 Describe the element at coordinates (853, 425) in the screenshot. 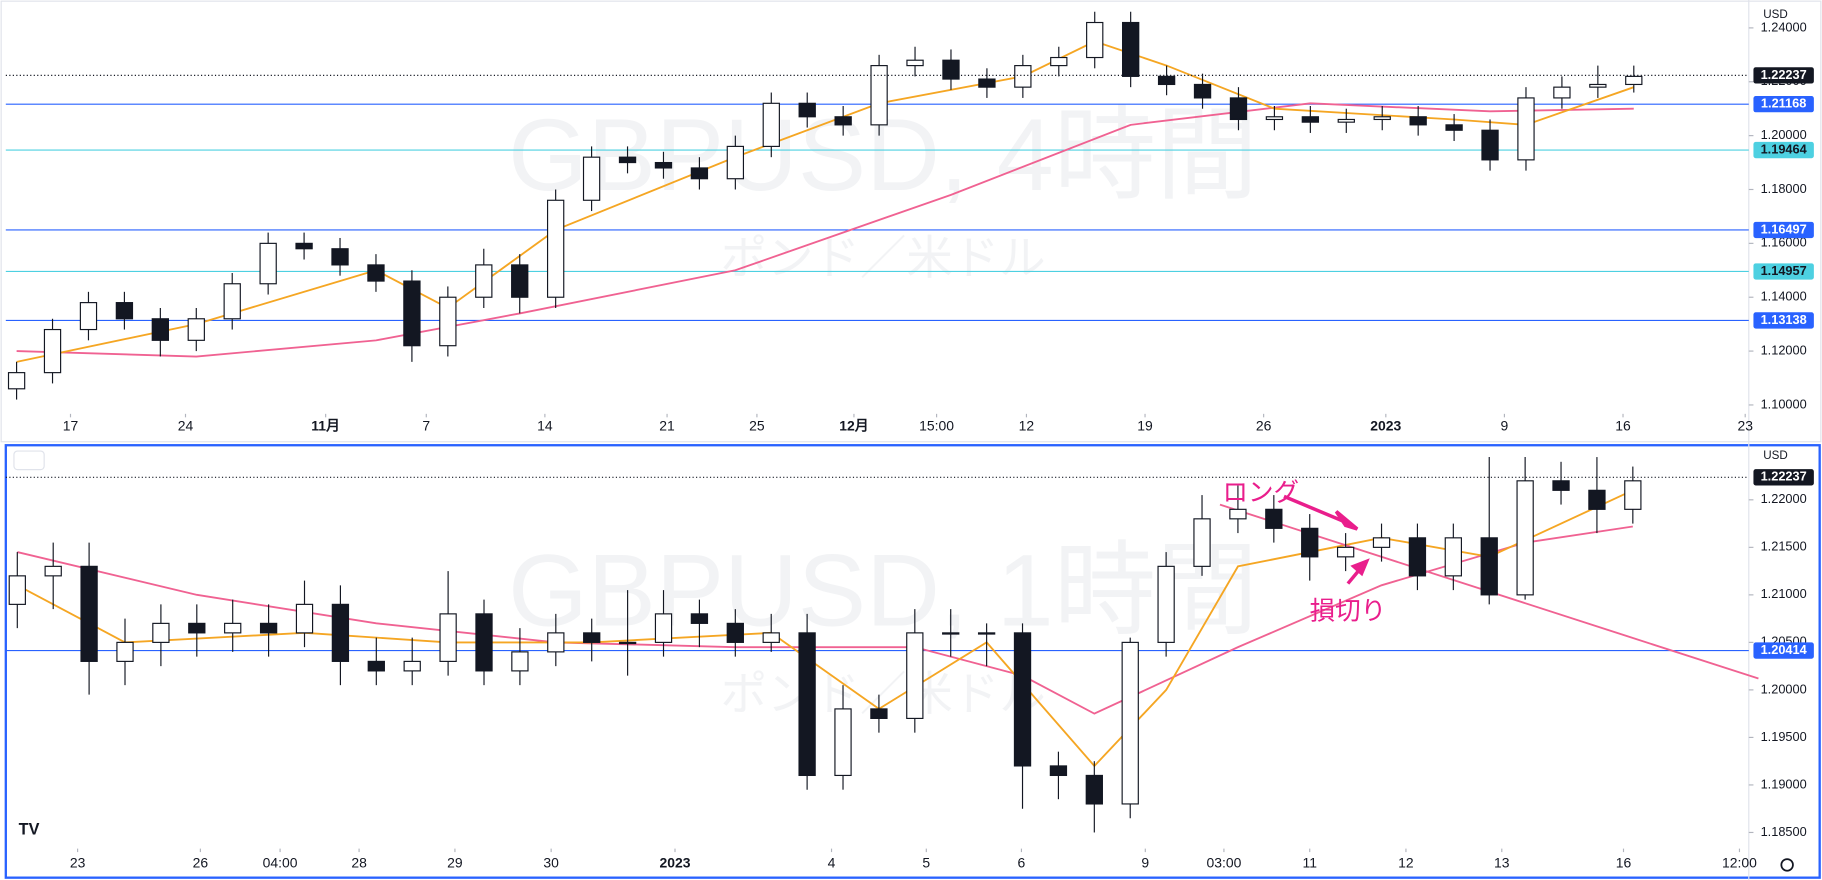

I see `x-tick-label: 12月` at that location.